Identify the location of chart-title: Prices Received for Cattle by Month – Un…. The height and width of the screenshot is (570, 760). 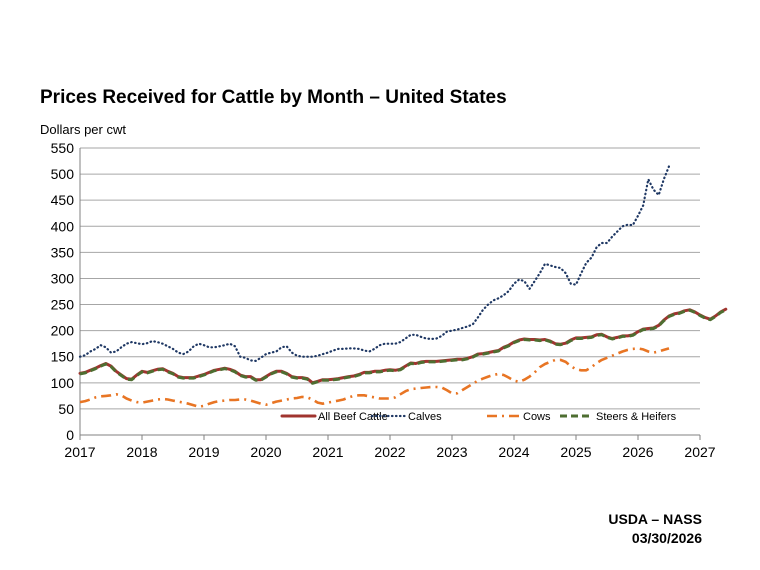
(273, 97).